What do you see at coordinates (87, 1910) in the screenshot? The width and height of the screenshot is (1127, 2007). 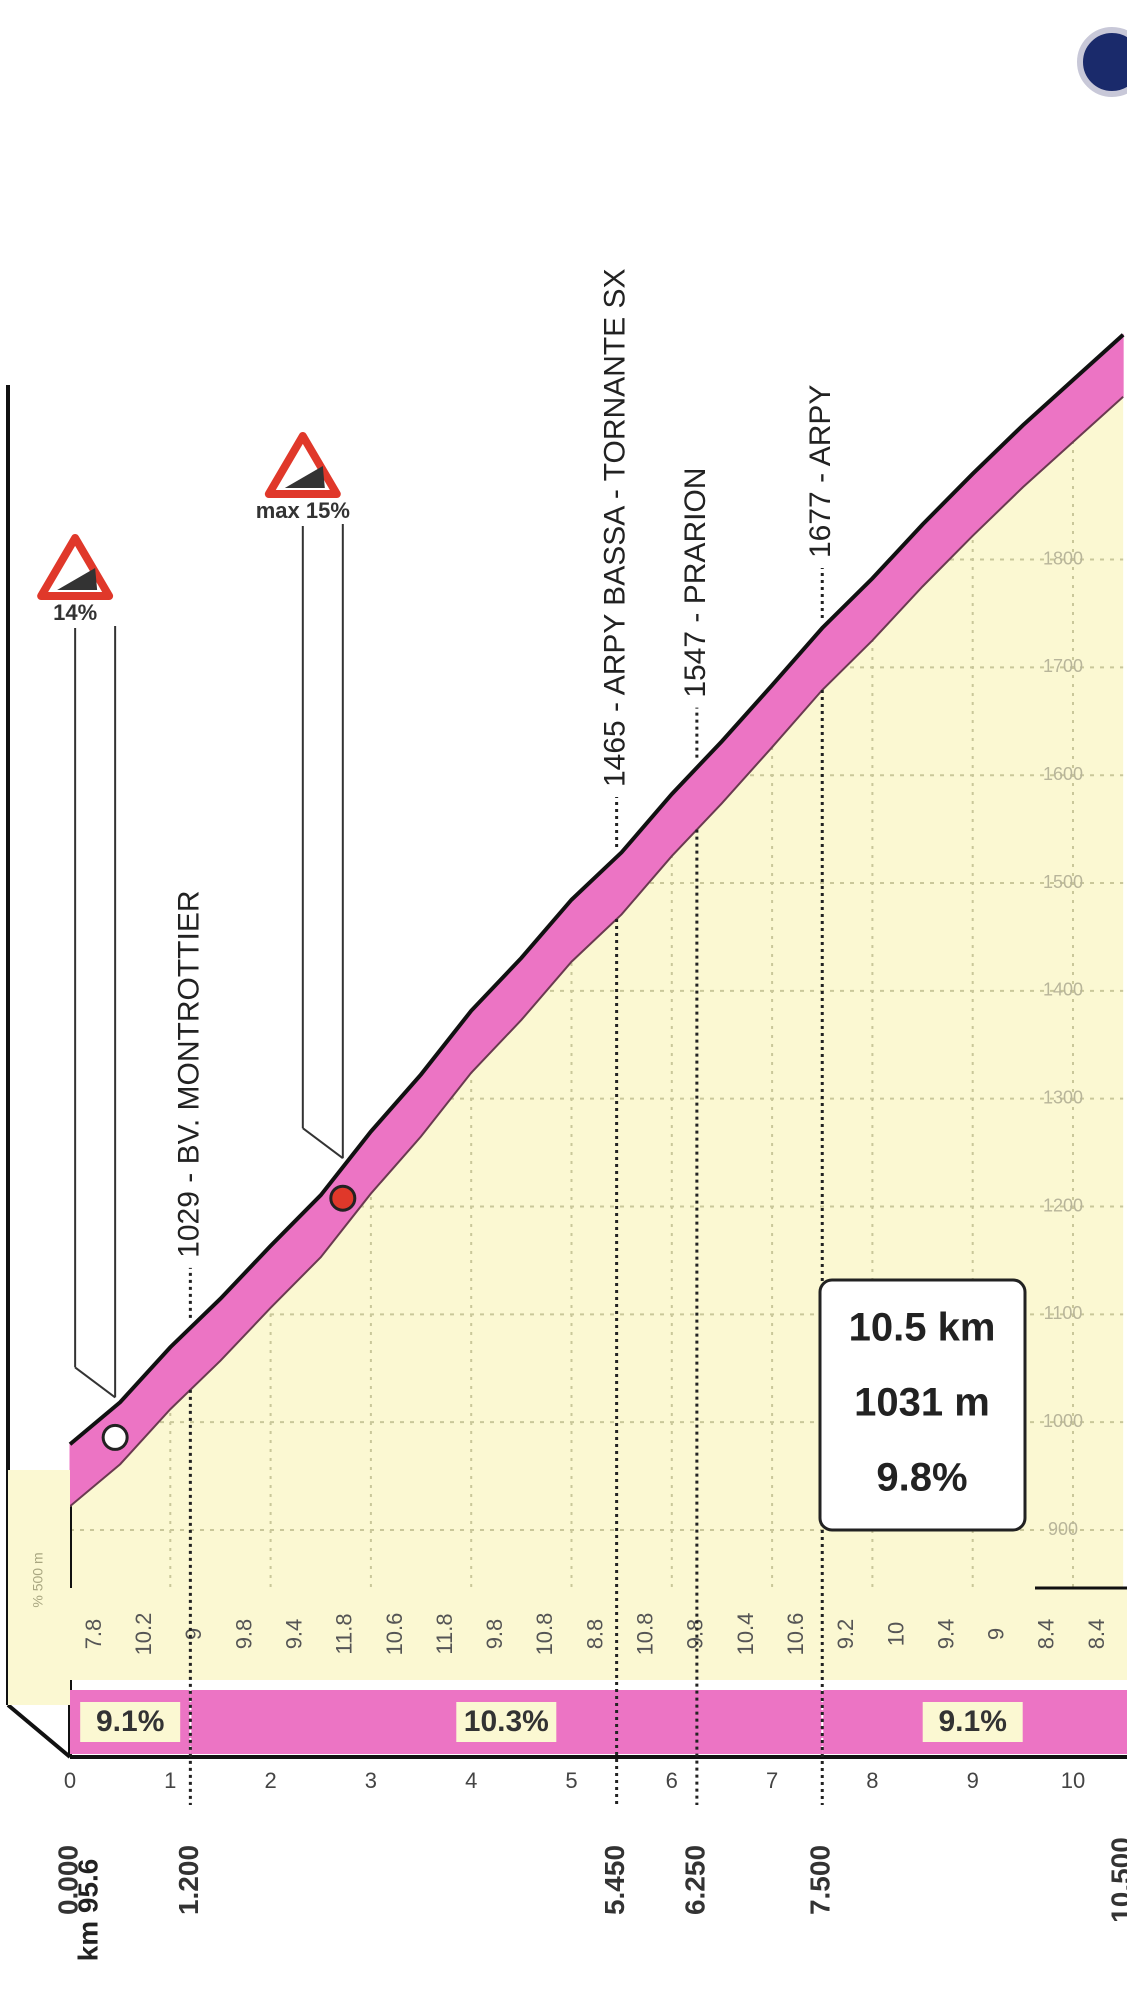 I see `start-label: km 95.6` at bounding box center [87, 1910].